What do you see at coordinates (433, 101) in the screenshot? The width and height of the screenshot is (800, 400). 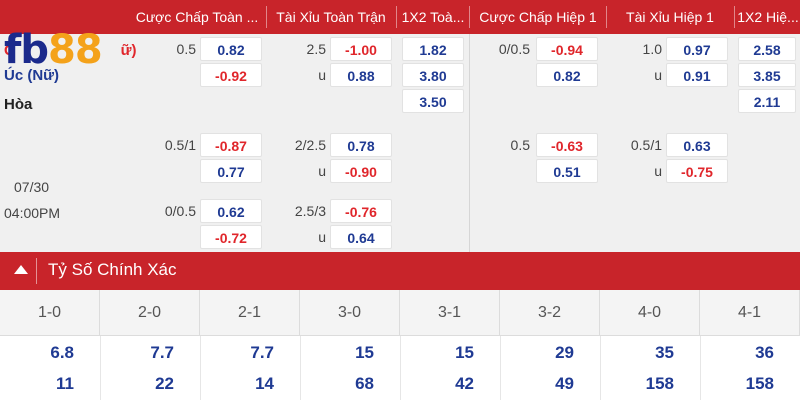 I see `1x2-draw-odds: 3.50` at bounding box center [433, 101].